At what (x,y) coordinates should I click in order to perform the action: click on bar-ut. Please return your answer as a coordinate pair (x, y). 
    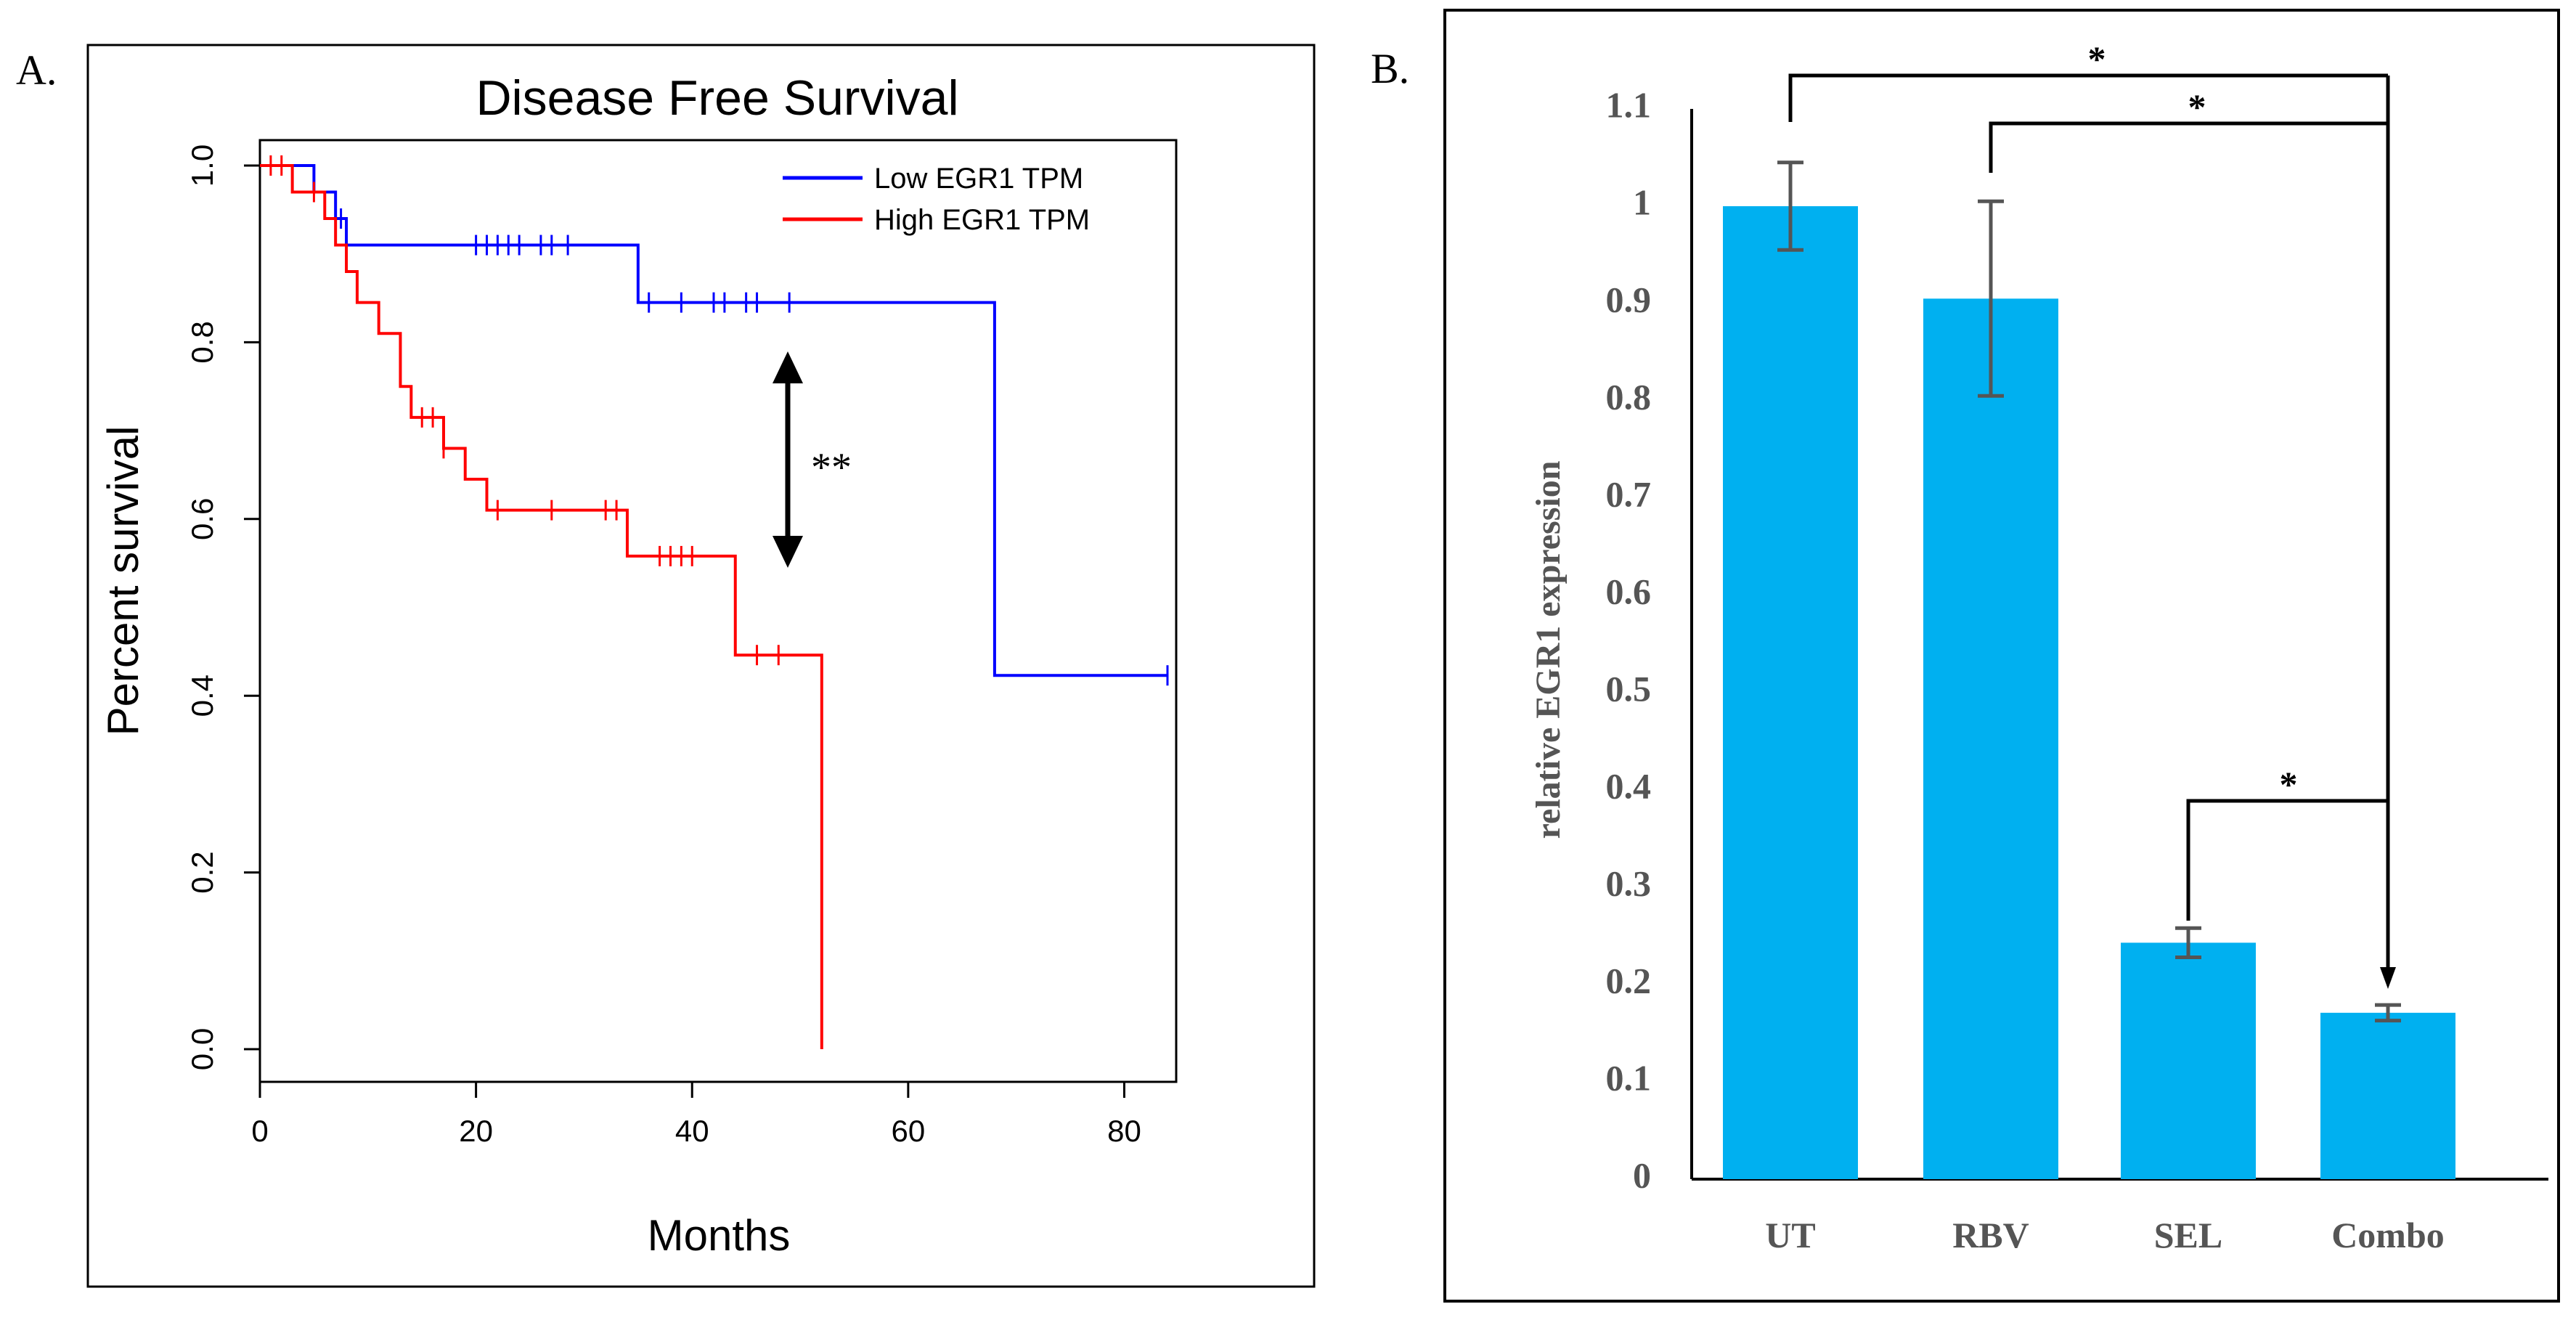
    Looking at the image, I should click on (1790, 692).